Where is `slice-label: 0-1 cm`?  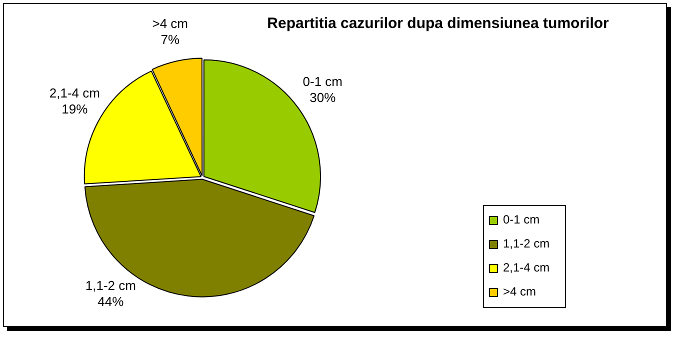 slice-label: 0-1 cm is located at coordinates (322, 81).